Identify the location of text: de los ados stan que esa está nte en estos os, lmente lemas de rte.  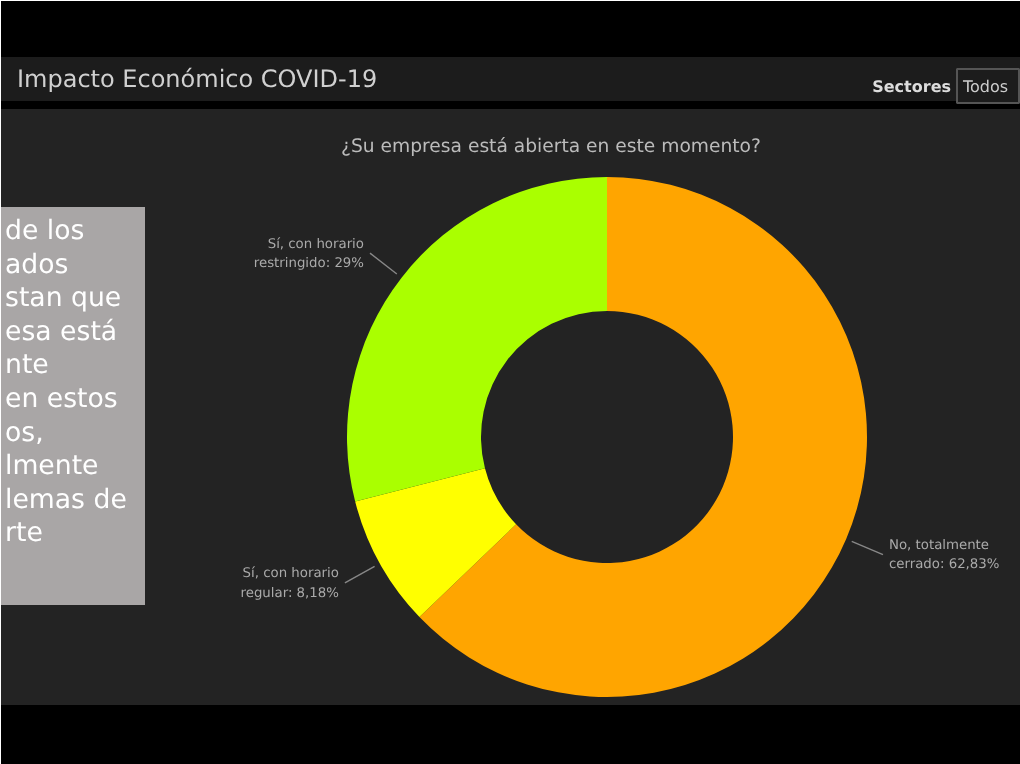
(66, 383).